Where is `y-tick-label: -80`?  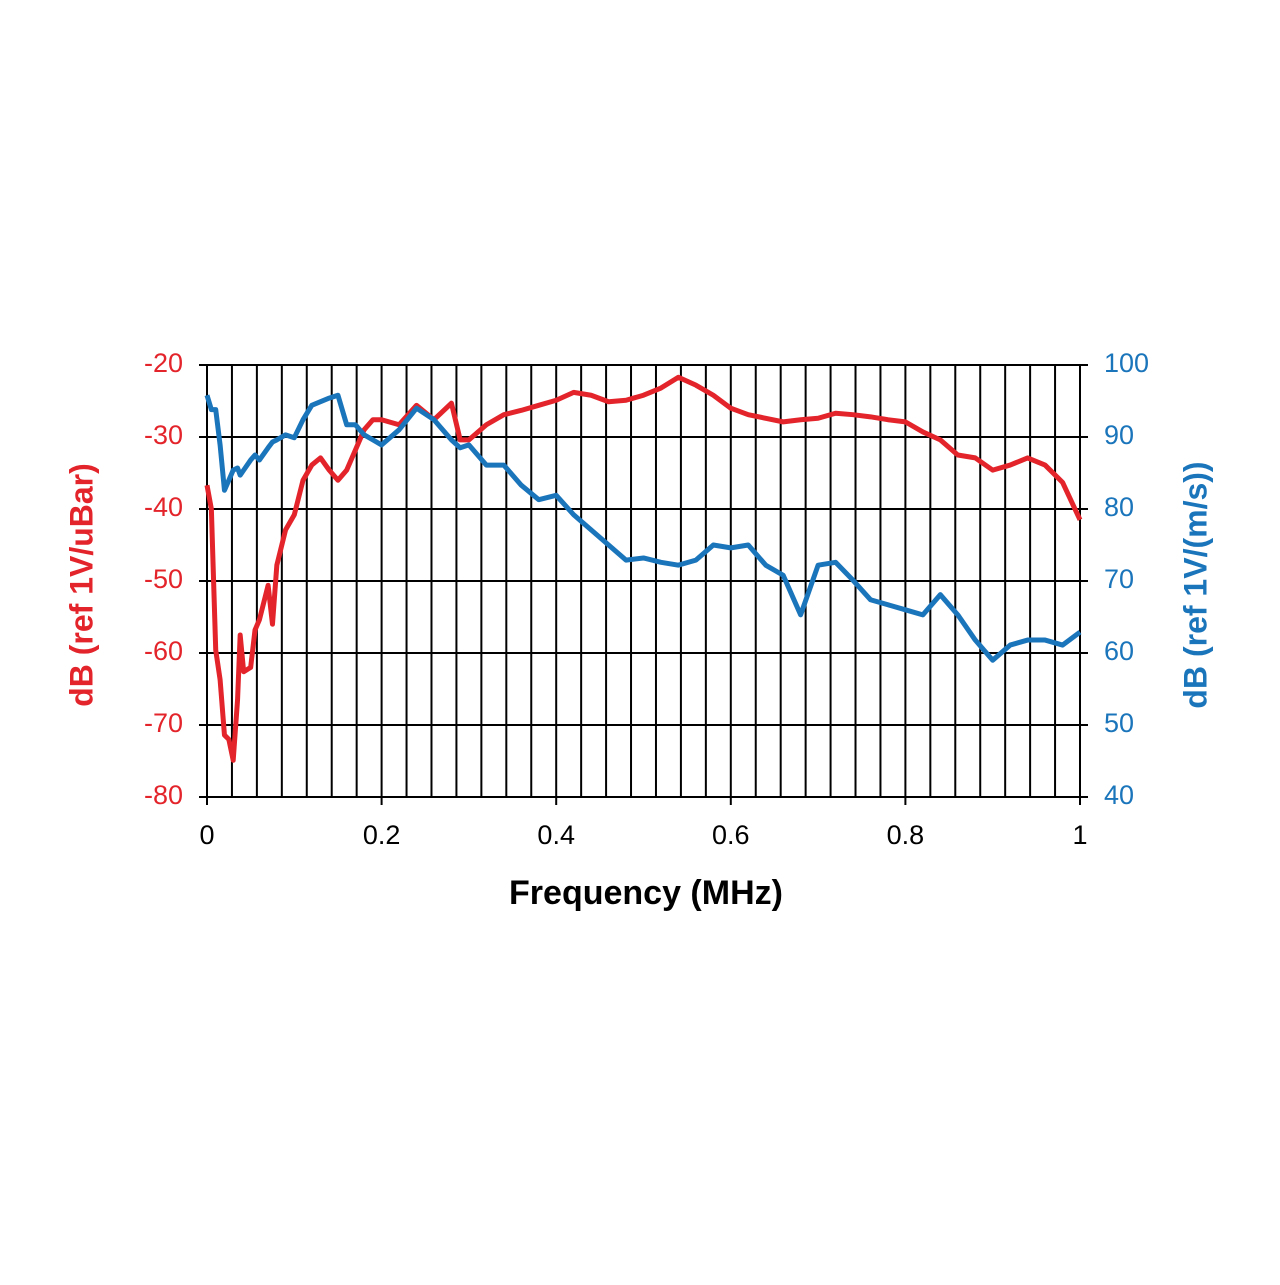 y-tick-label: -80 is located at coordinates (163, 795).